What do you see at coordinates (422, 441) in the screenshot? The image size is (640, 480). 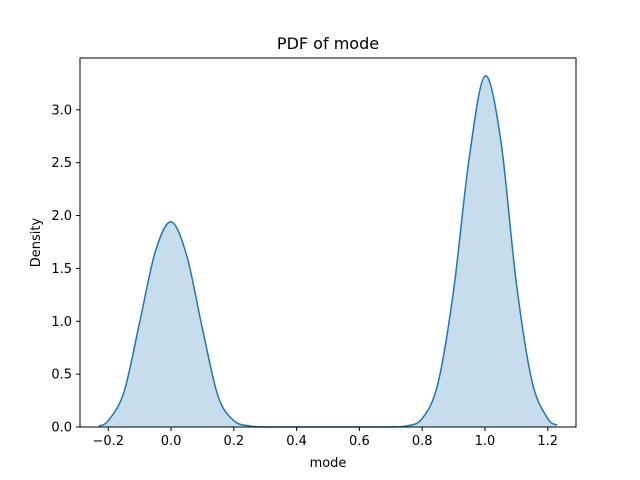 I see `x-tick-label: 0.8` at bounding box center [422, 441].